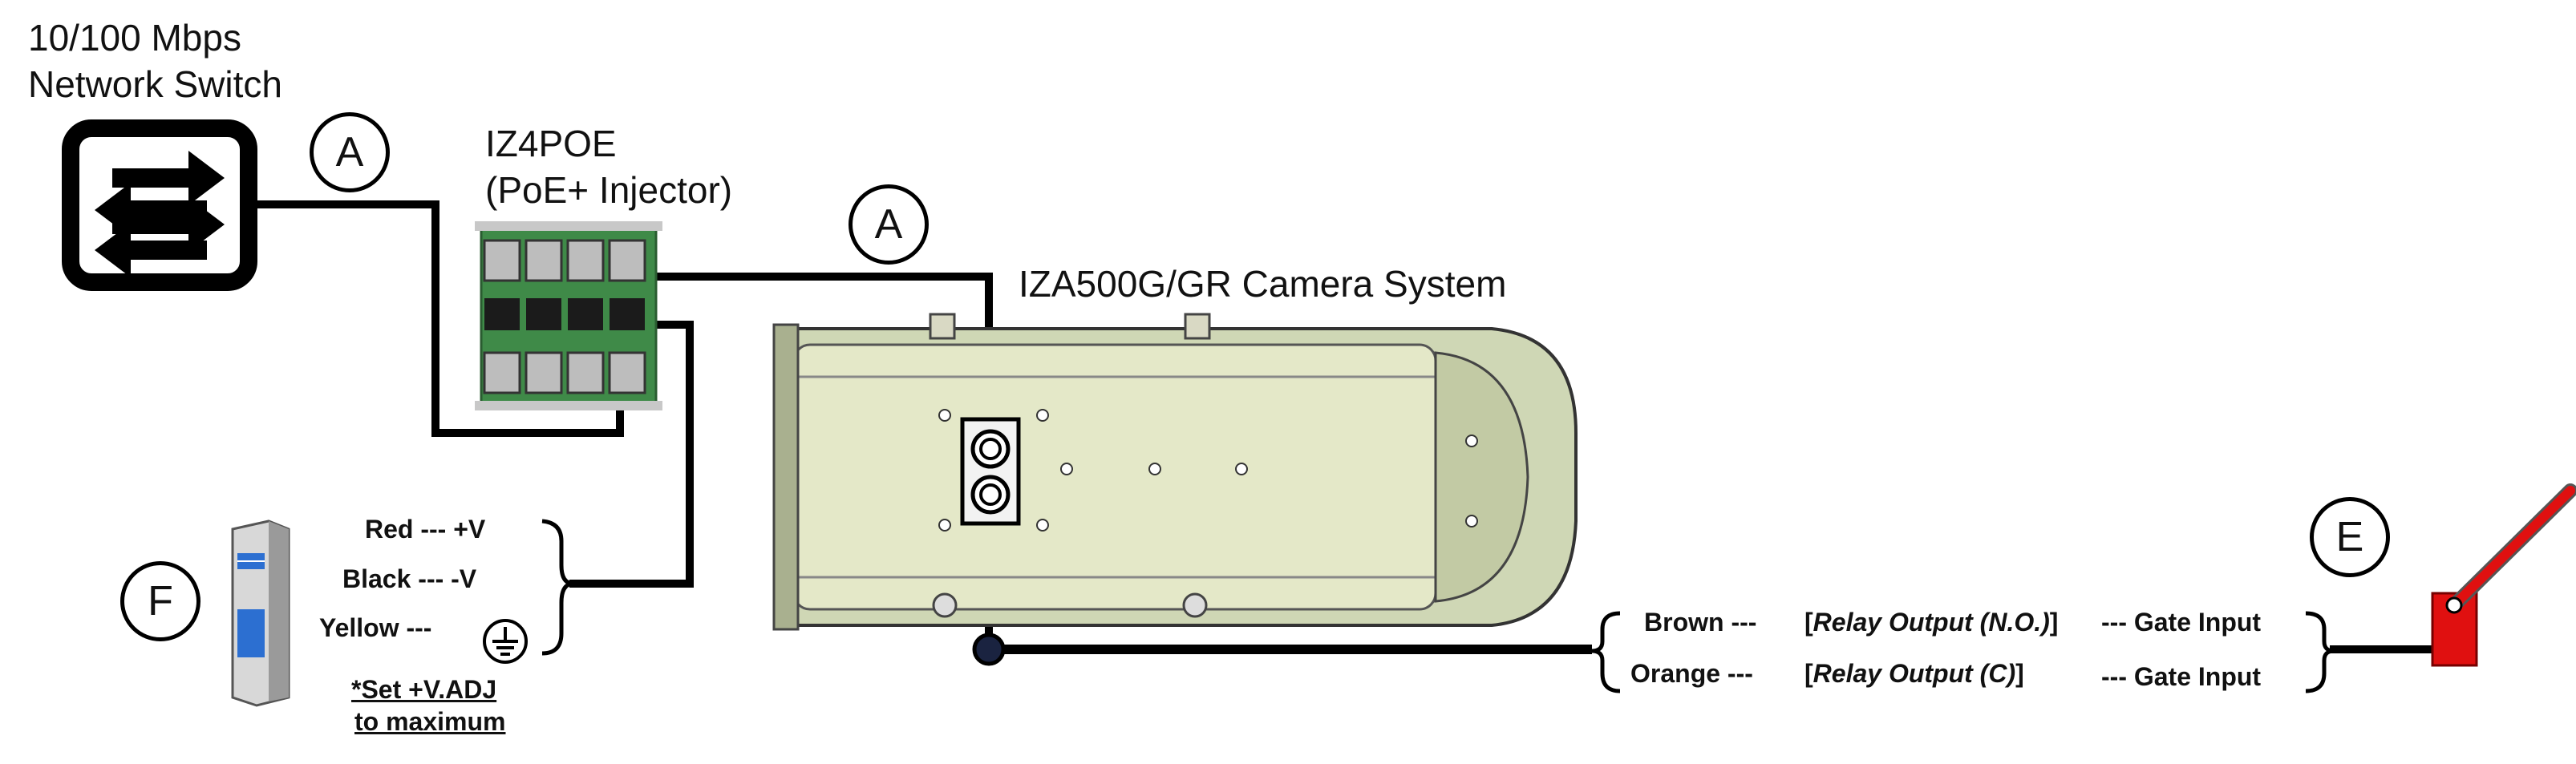  Describe the element at coordinates (1175, 489) in the screenshot. I see `camera-housing` at that location.